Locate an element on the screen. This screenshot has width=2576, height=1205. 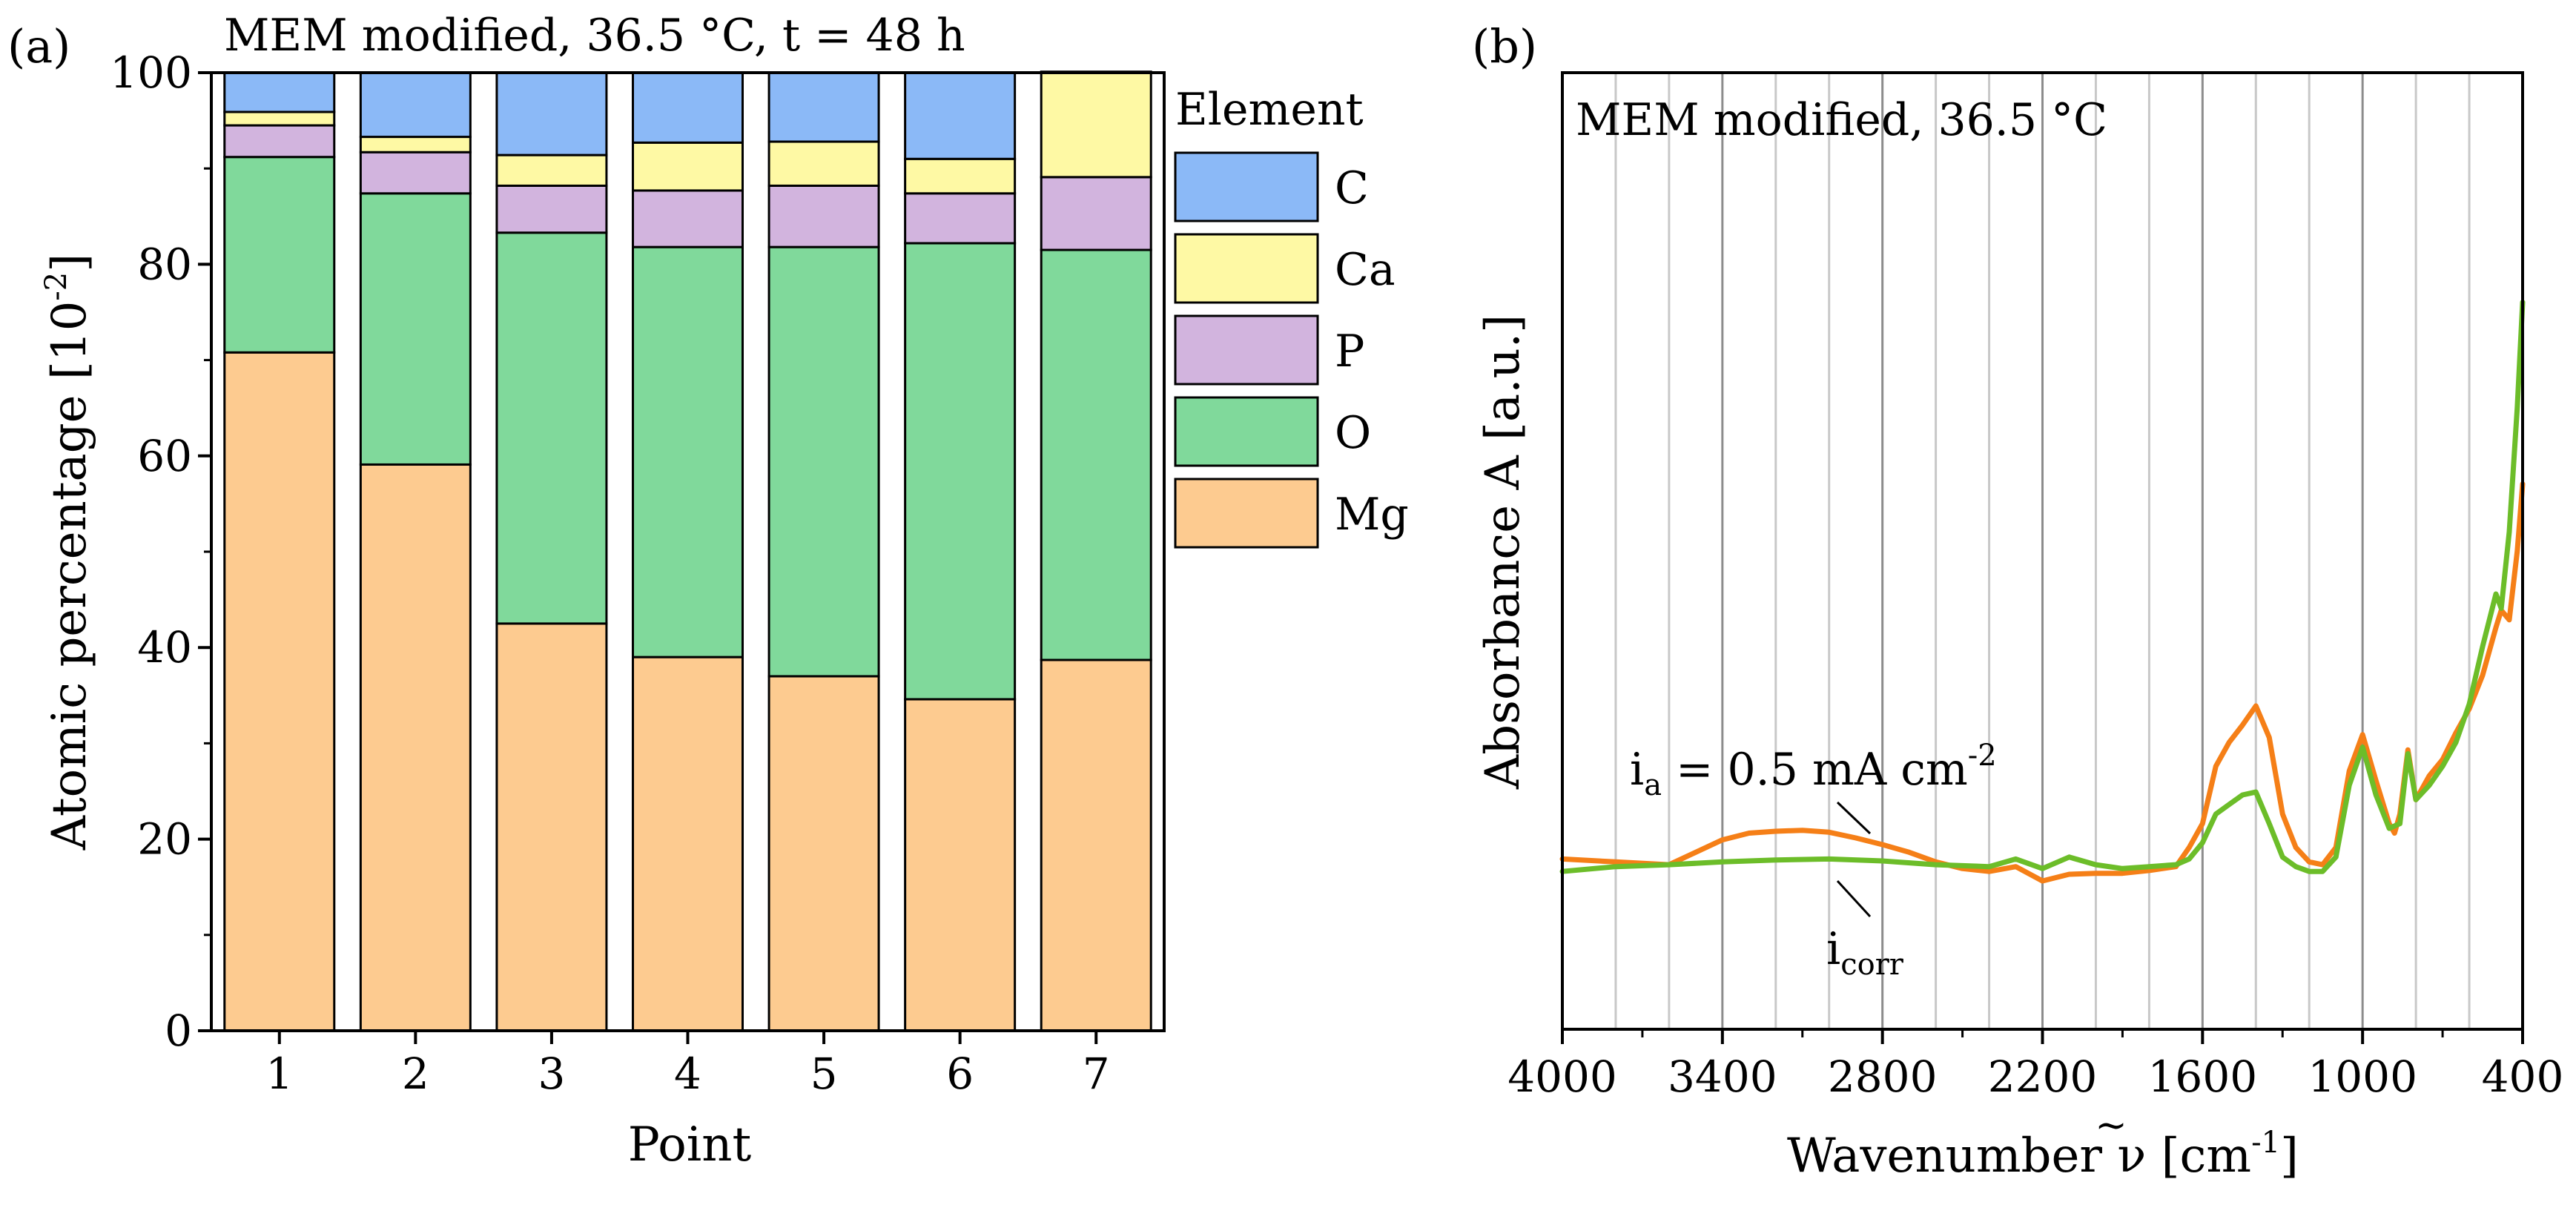
panel-b-x-axis-tilde: ~ is located at coordinates (2111, 1126).